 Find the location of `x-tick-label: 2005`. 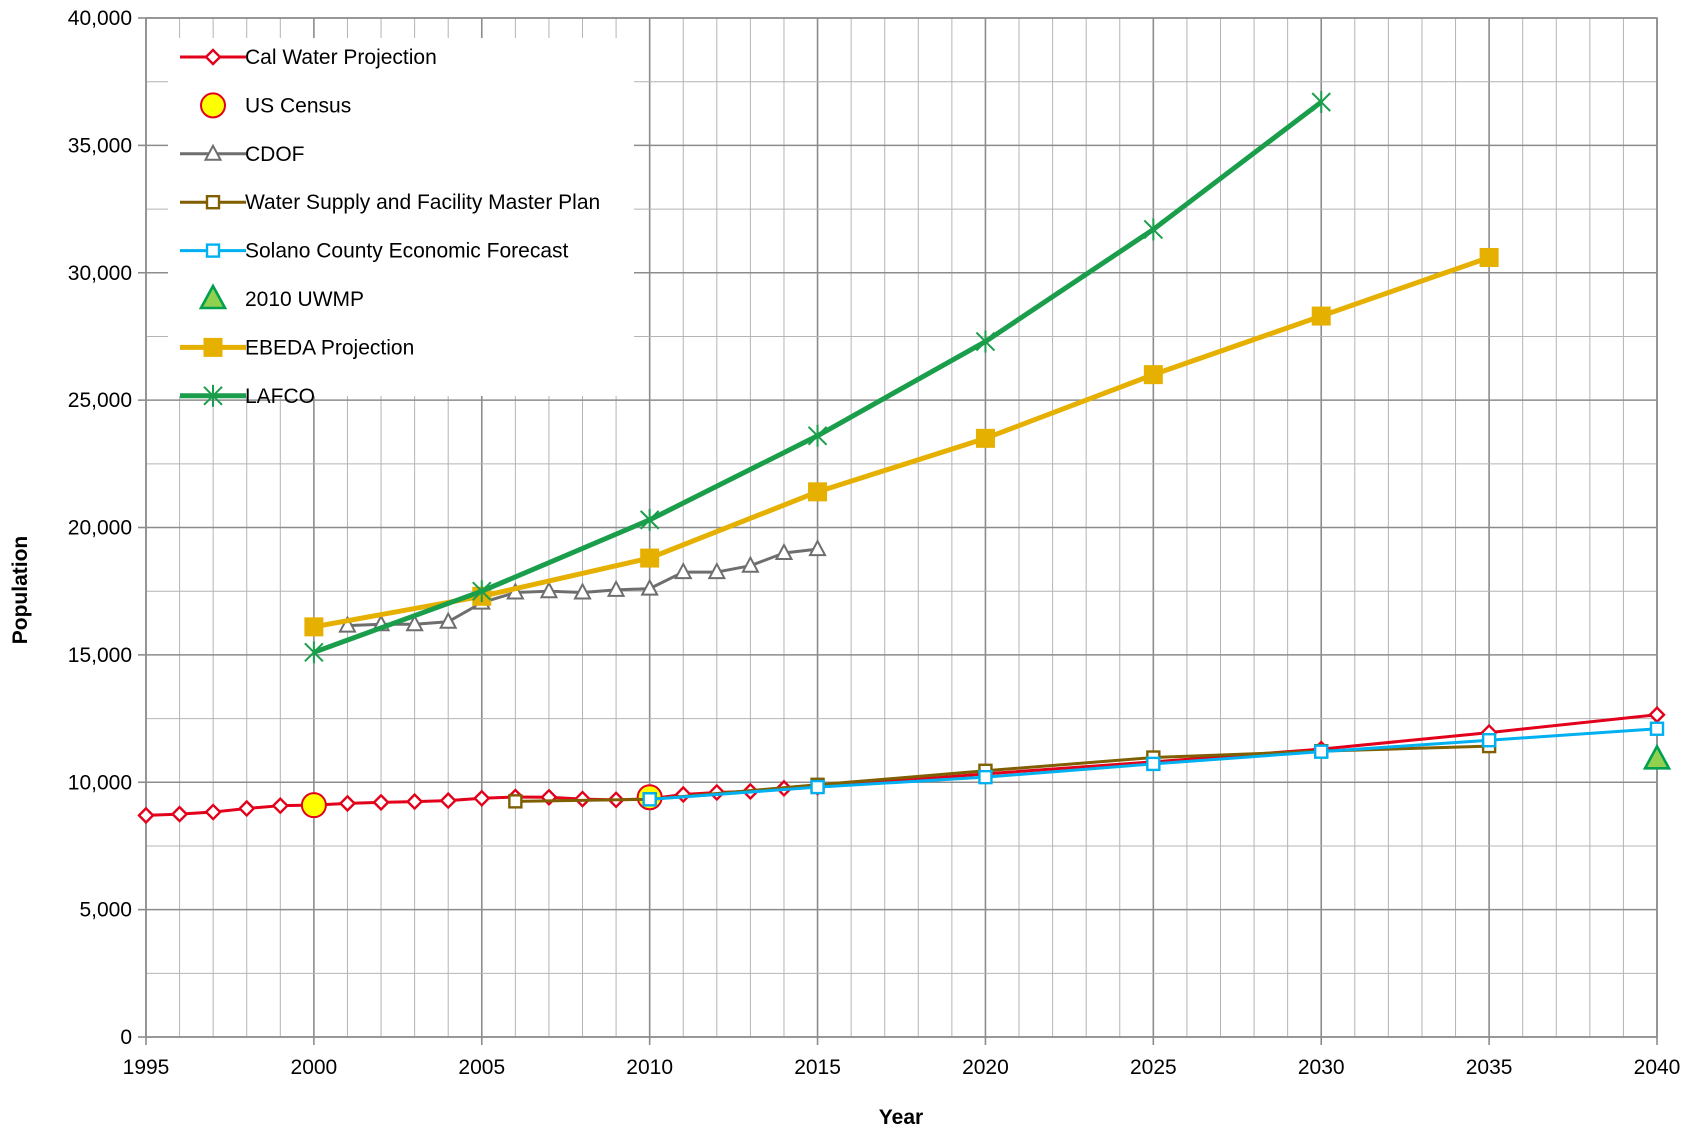

x-tick-label: 2005 is located at coordinates (481, 1067).